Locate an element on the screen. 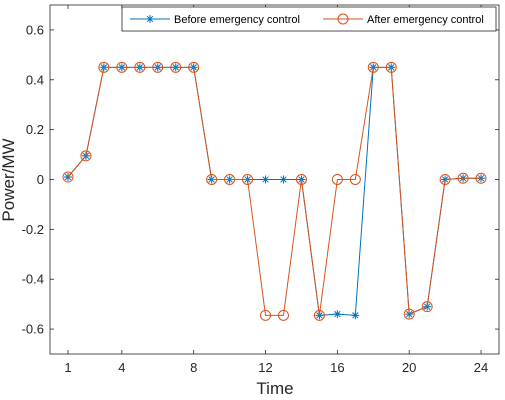 The width and height of the screenshot is (505, 400). legend-label-before: Before emergency control is located at coordinates (237, 20).